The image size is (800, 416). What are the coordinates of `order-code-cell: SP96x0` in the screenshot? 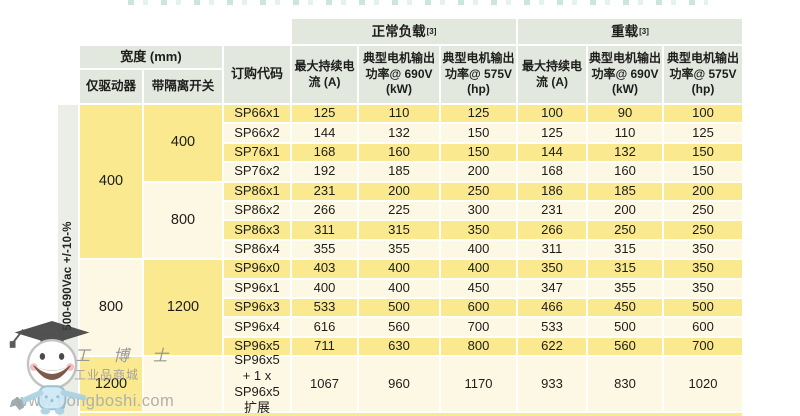 It's located at (257, 269).